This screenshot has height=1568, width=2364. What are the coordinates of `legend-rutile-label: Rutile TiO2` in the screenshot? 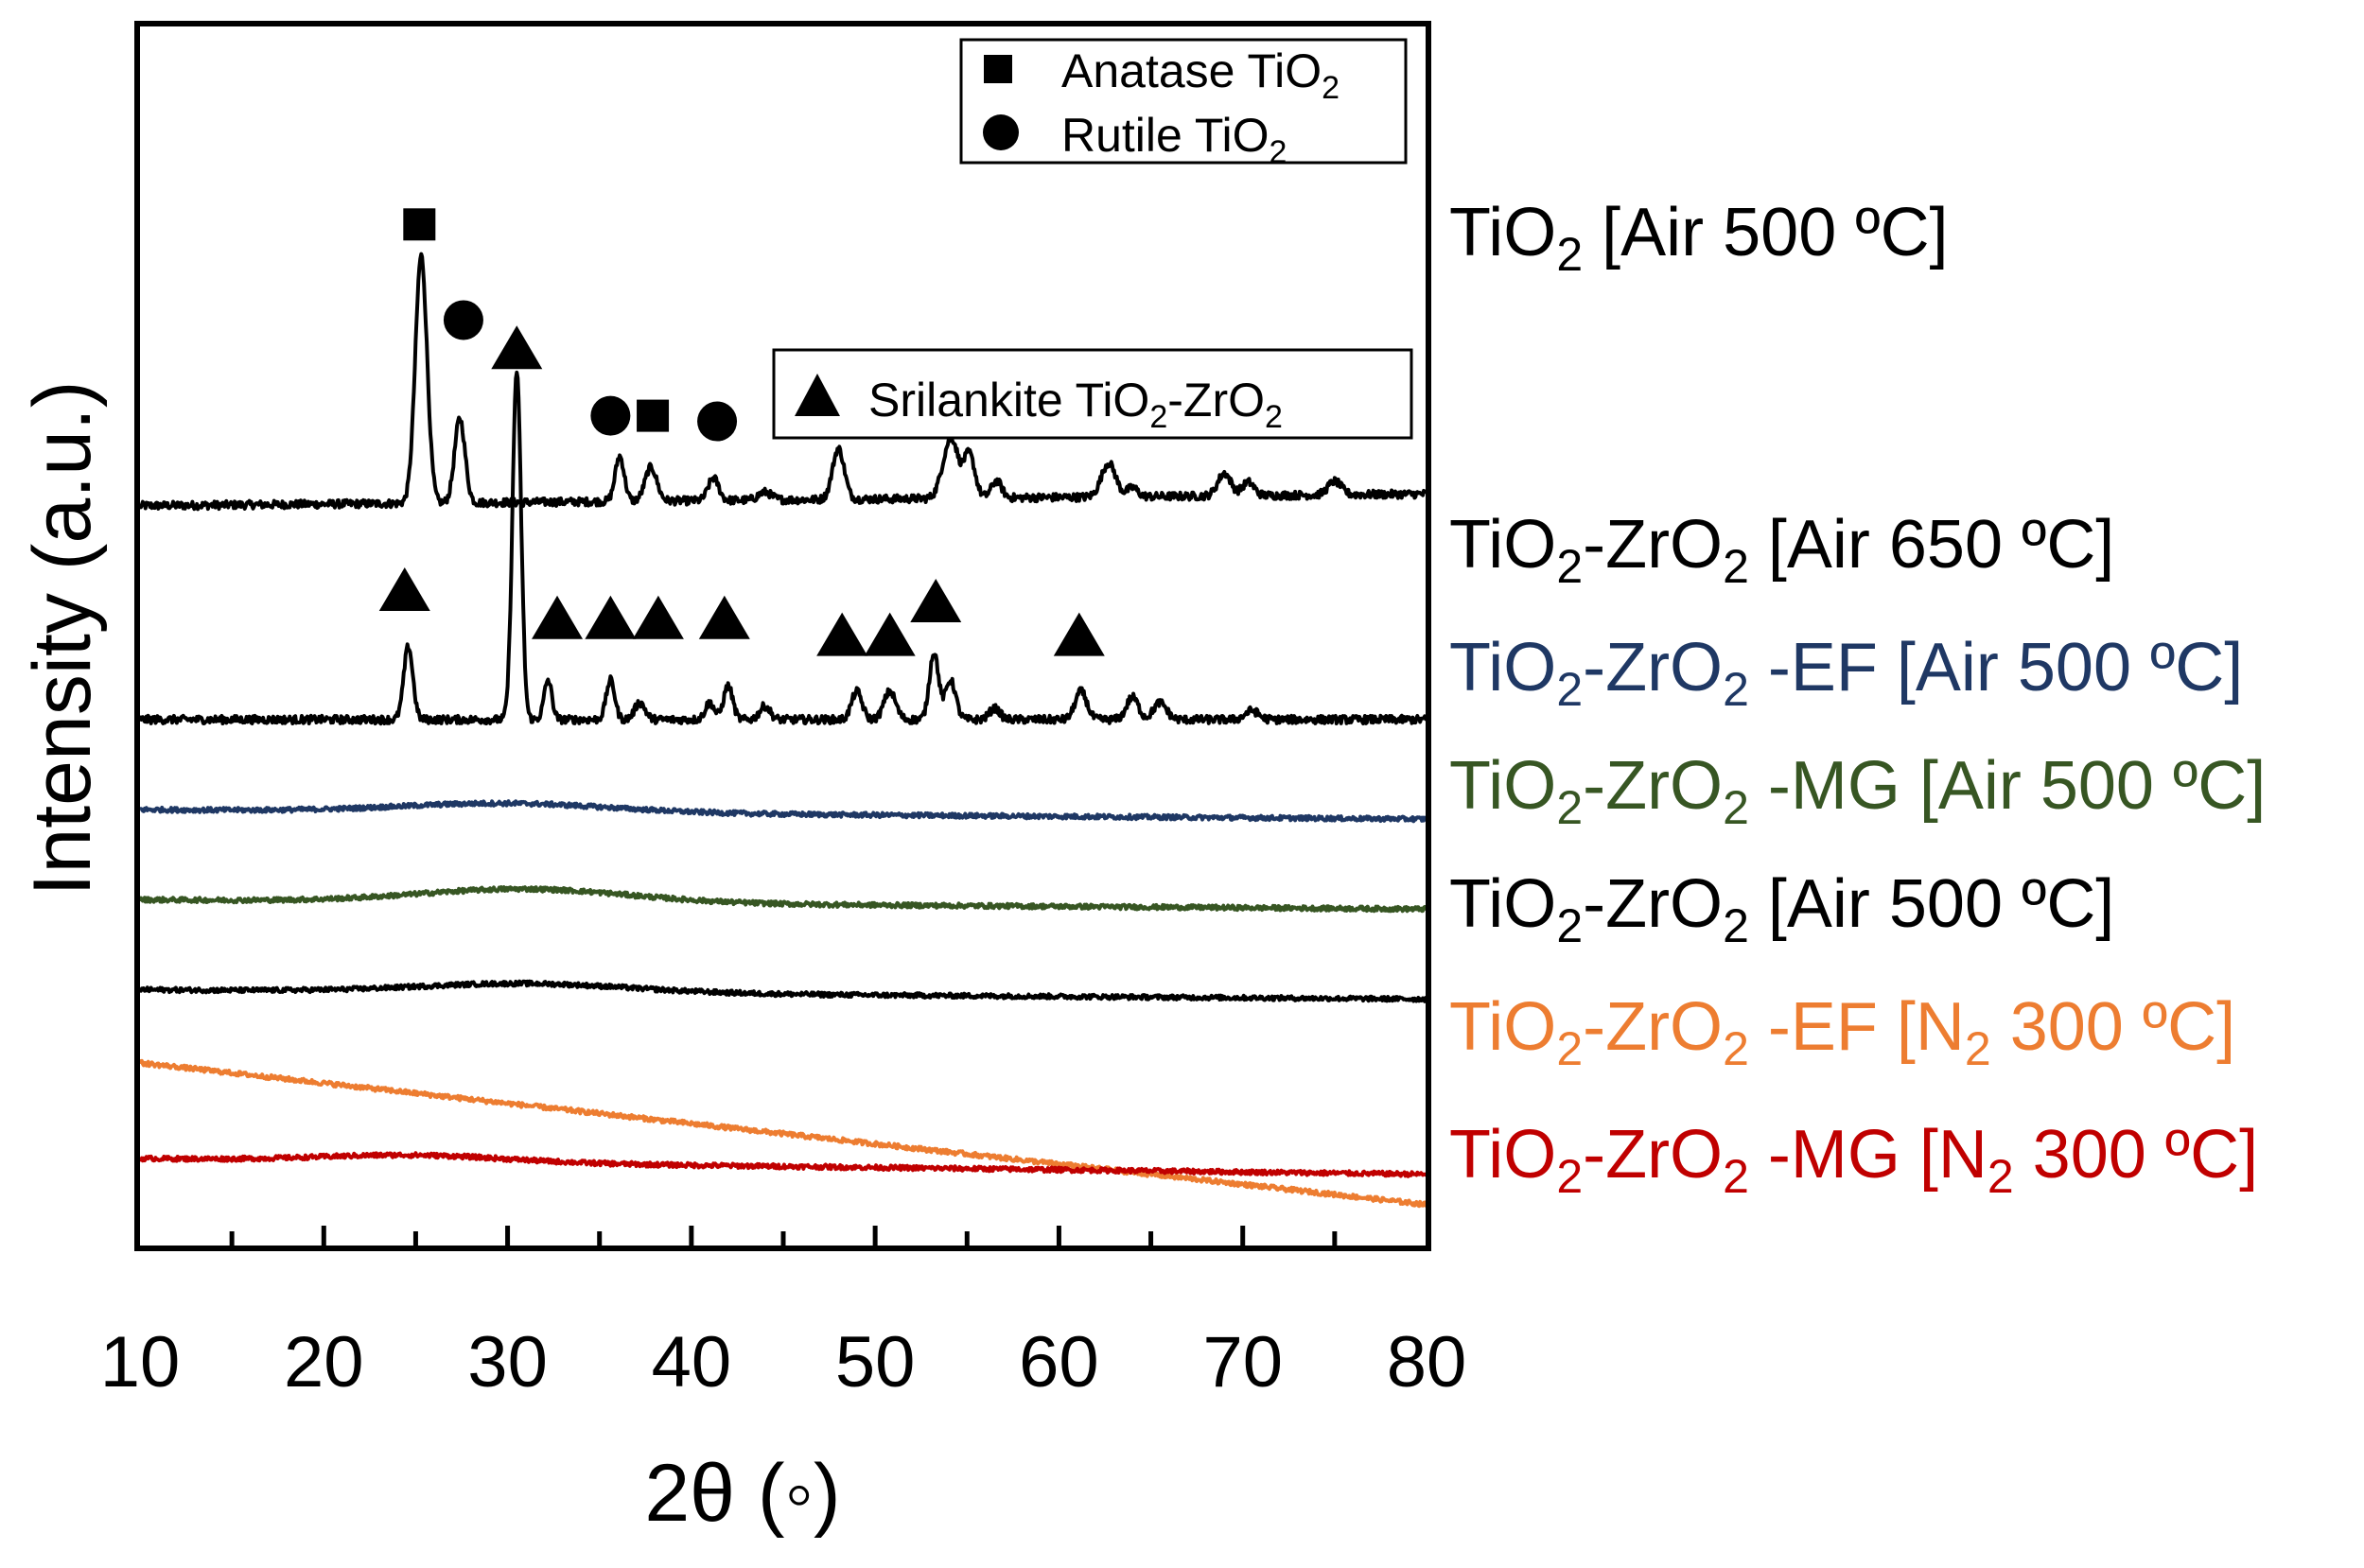 It's located at (1174, 140).